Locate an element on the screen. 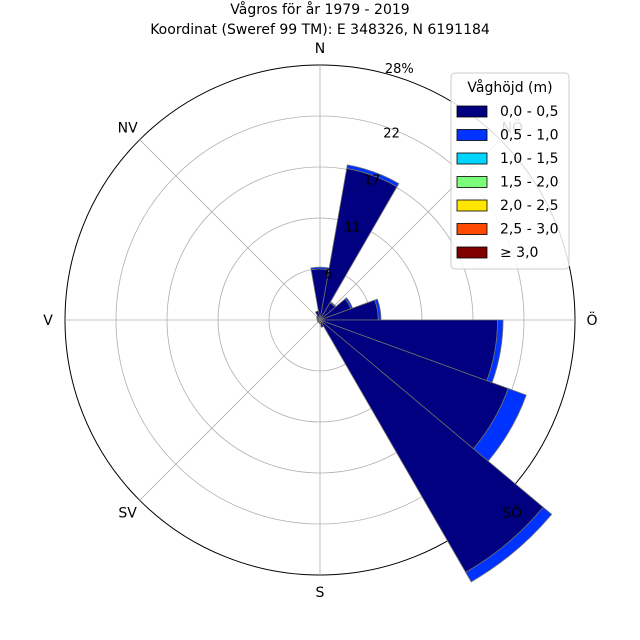 This screenshot has height=640, width=640. legend-label: 1,0 - 1,5 is located at coordinates (529, 159).